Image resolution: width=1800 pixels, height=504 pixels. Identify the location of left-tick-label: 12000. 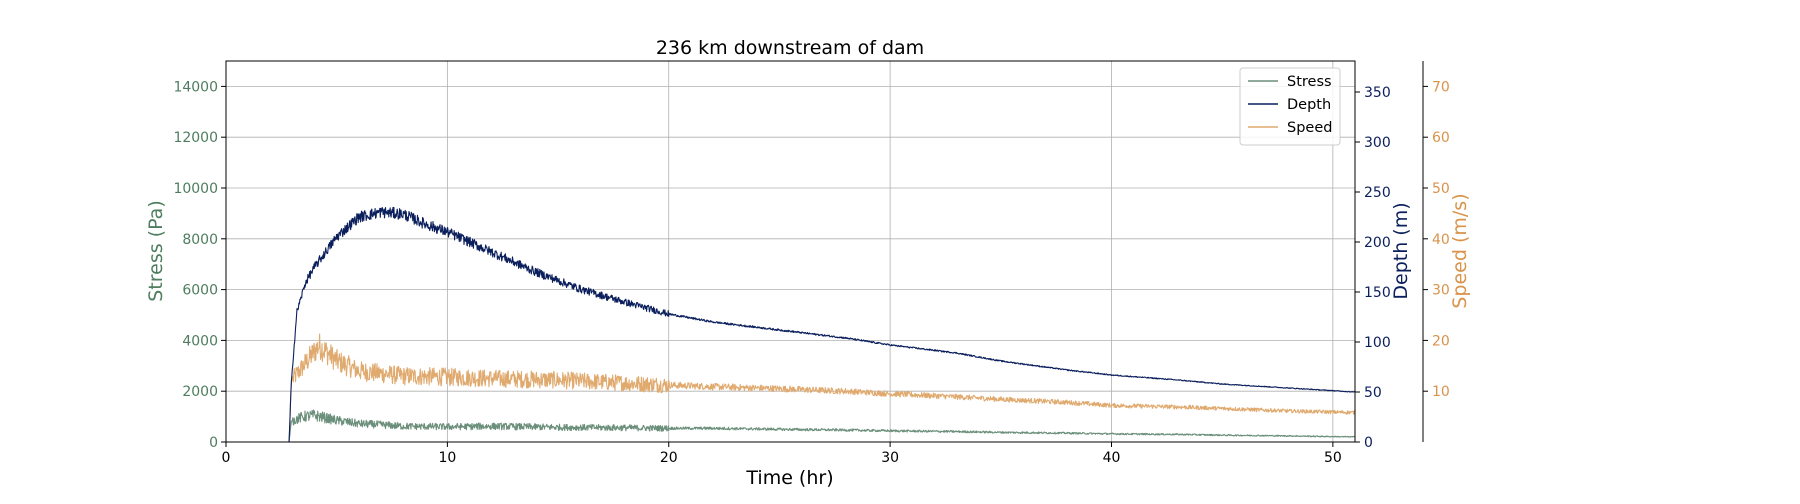
(195, 138).